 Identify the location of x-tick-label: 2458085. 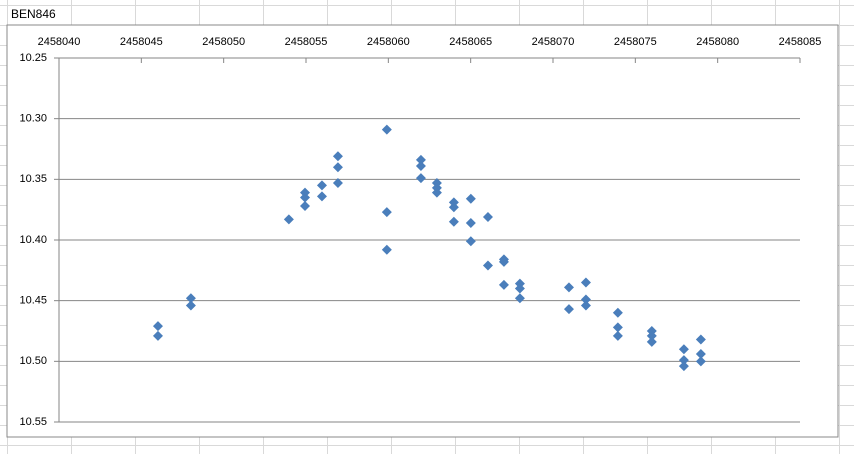
(800, 42).